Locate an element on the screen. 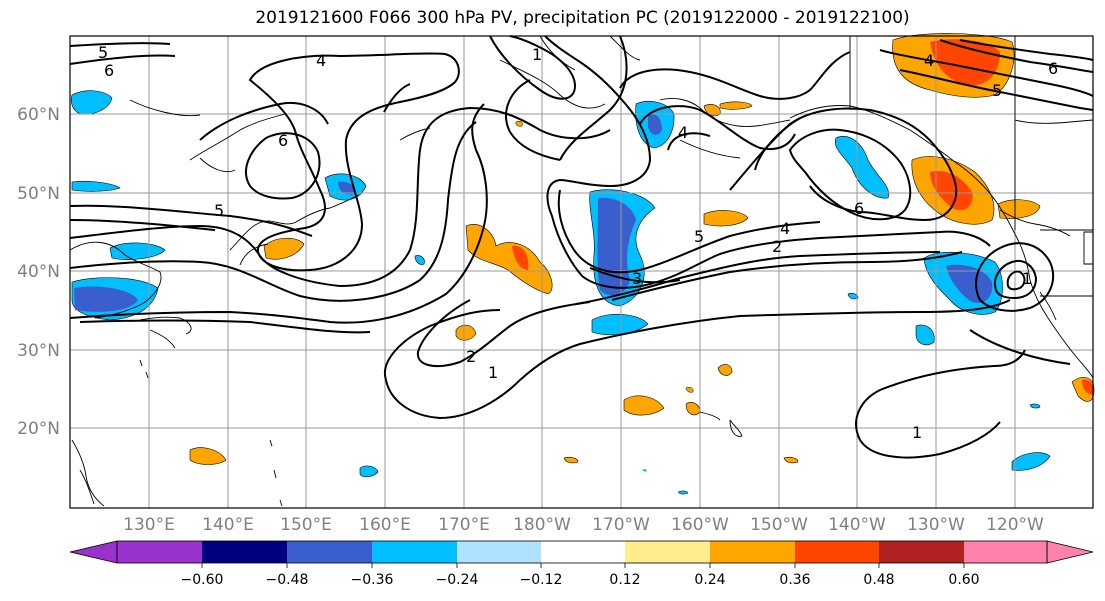 This screenshot has height=601, width=1105. colorbar-tick-label: −0.60 is located at coordinates (202, 580).